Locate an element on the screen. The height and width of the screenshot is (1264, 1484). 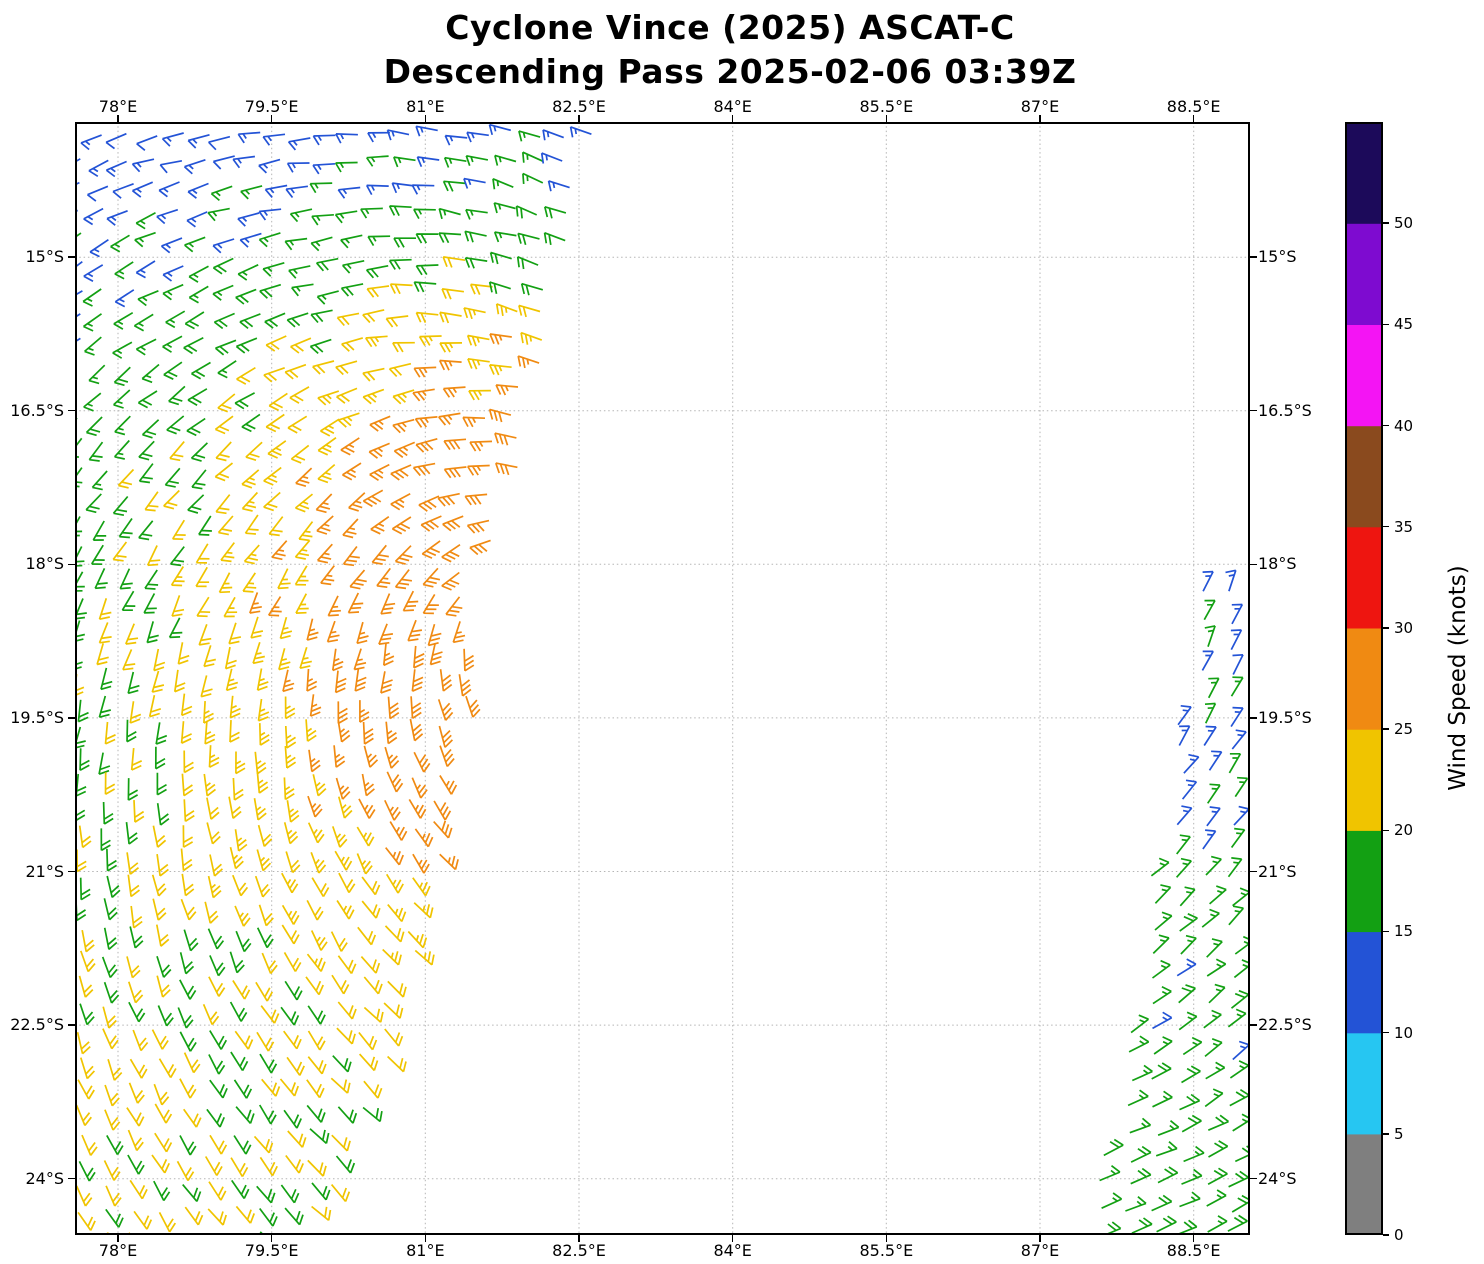
x-tick-label-top: 78°E is located at coordinates (118, 106).